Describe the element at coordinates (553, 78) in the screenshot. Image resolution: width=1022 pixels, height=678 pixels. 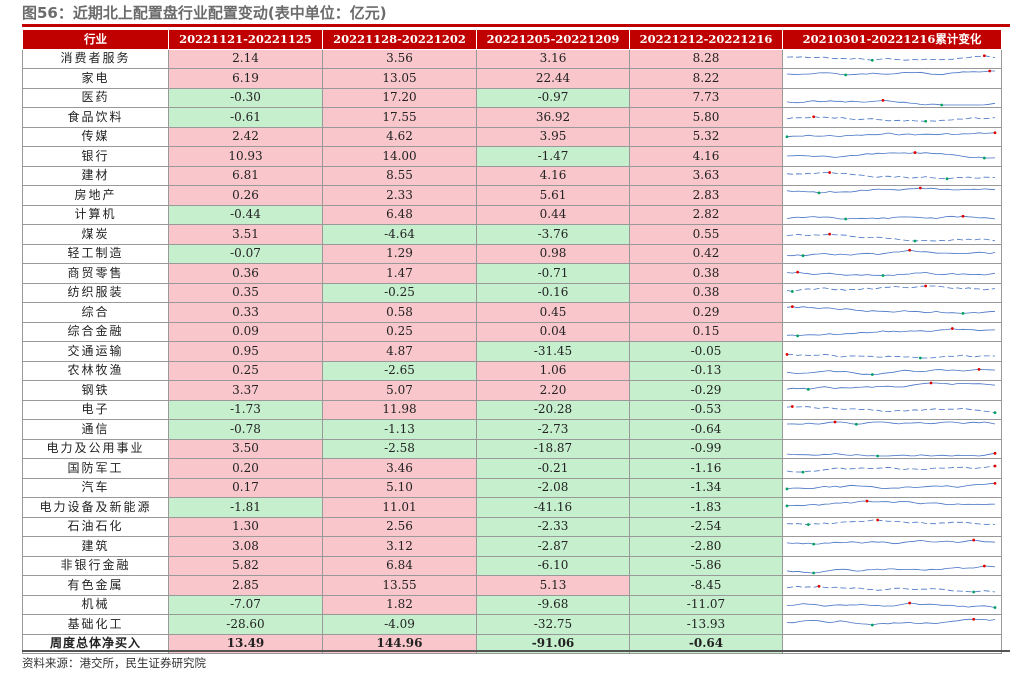
I see `value-cell: 22.44` at that location.